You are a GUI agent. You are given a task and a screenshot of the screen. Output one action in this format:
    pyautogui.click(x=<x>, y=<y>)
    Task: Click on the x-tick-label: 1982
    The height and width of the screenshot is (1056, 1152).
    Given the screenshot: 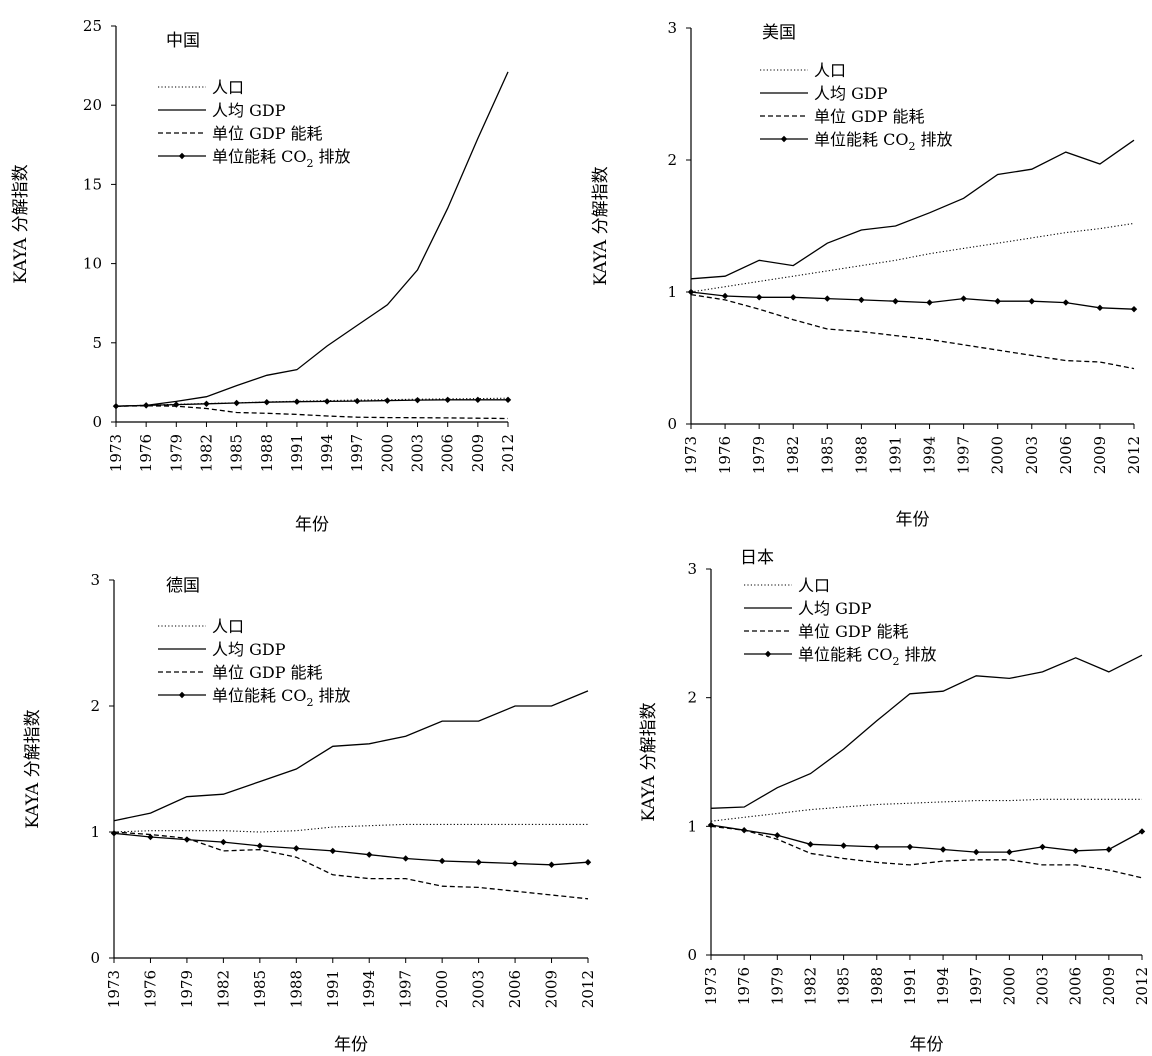 What is the action you would take?
    pyautogui.click(x=206, y=453)
    